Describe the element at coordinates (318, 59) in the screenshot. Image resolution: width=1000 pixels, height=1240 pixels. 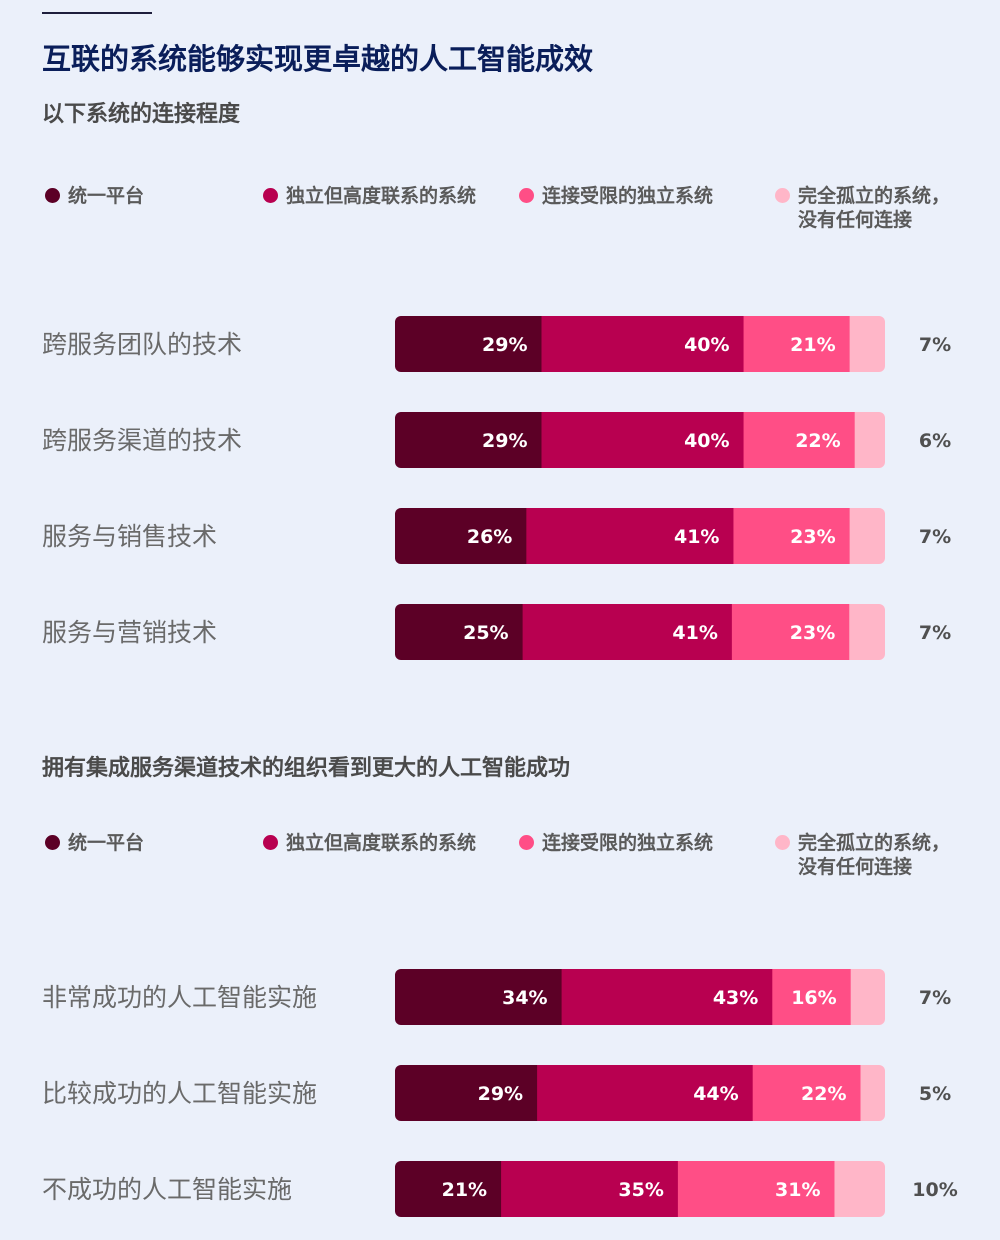
I see `page-title: 互联的系统能够实现更卓越的人工智能成效` at that location.